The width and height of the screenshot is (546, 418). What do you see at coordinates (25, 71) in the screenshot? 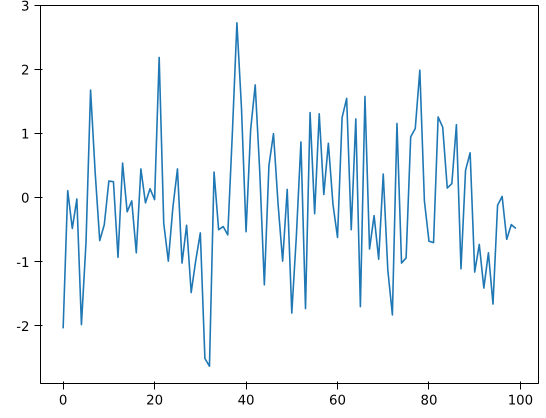
I see `y-tick-label: 2` at bounding box center [25, 71].